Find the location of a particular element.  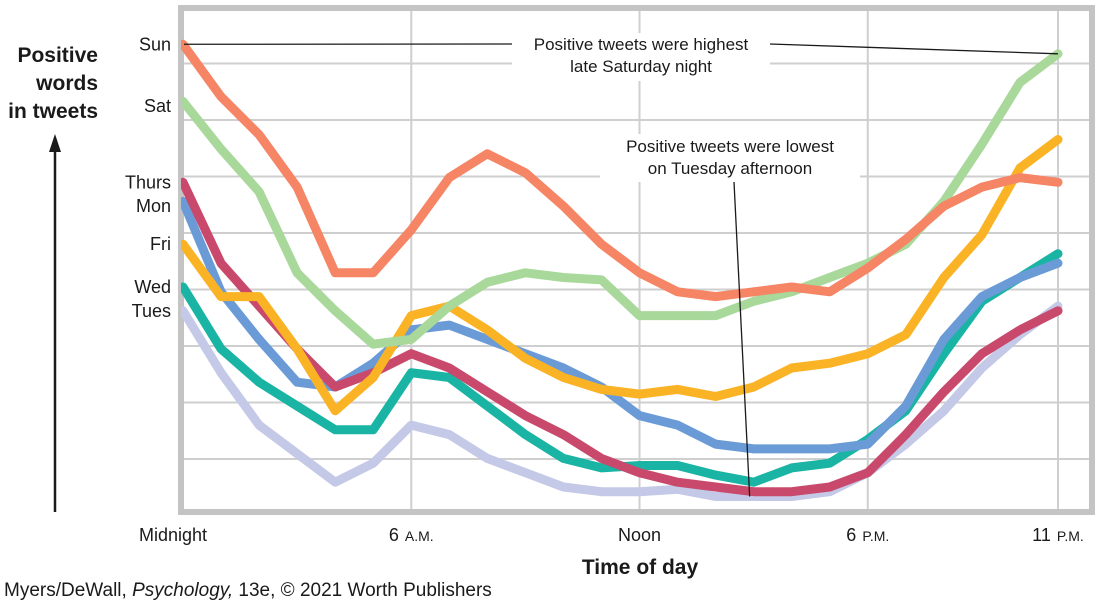

day-label: Sat is located at coordinates (157, 106).